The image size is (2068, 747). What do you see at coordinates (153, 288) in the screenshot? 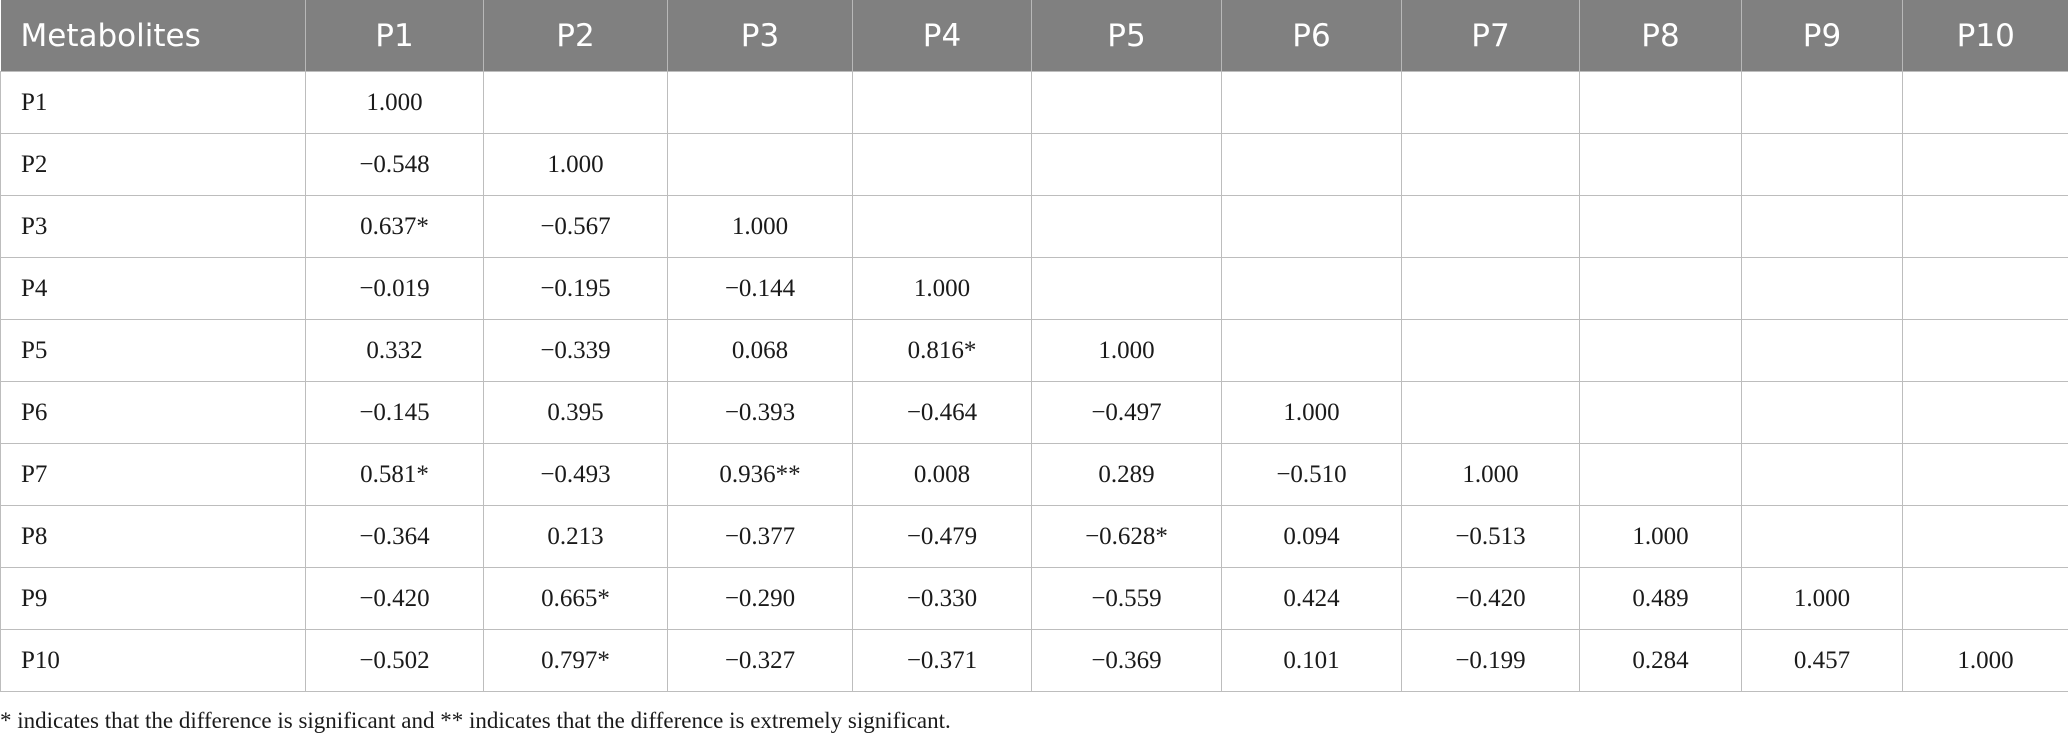
I see `row-label: P4` at bounding box center [153, 288].